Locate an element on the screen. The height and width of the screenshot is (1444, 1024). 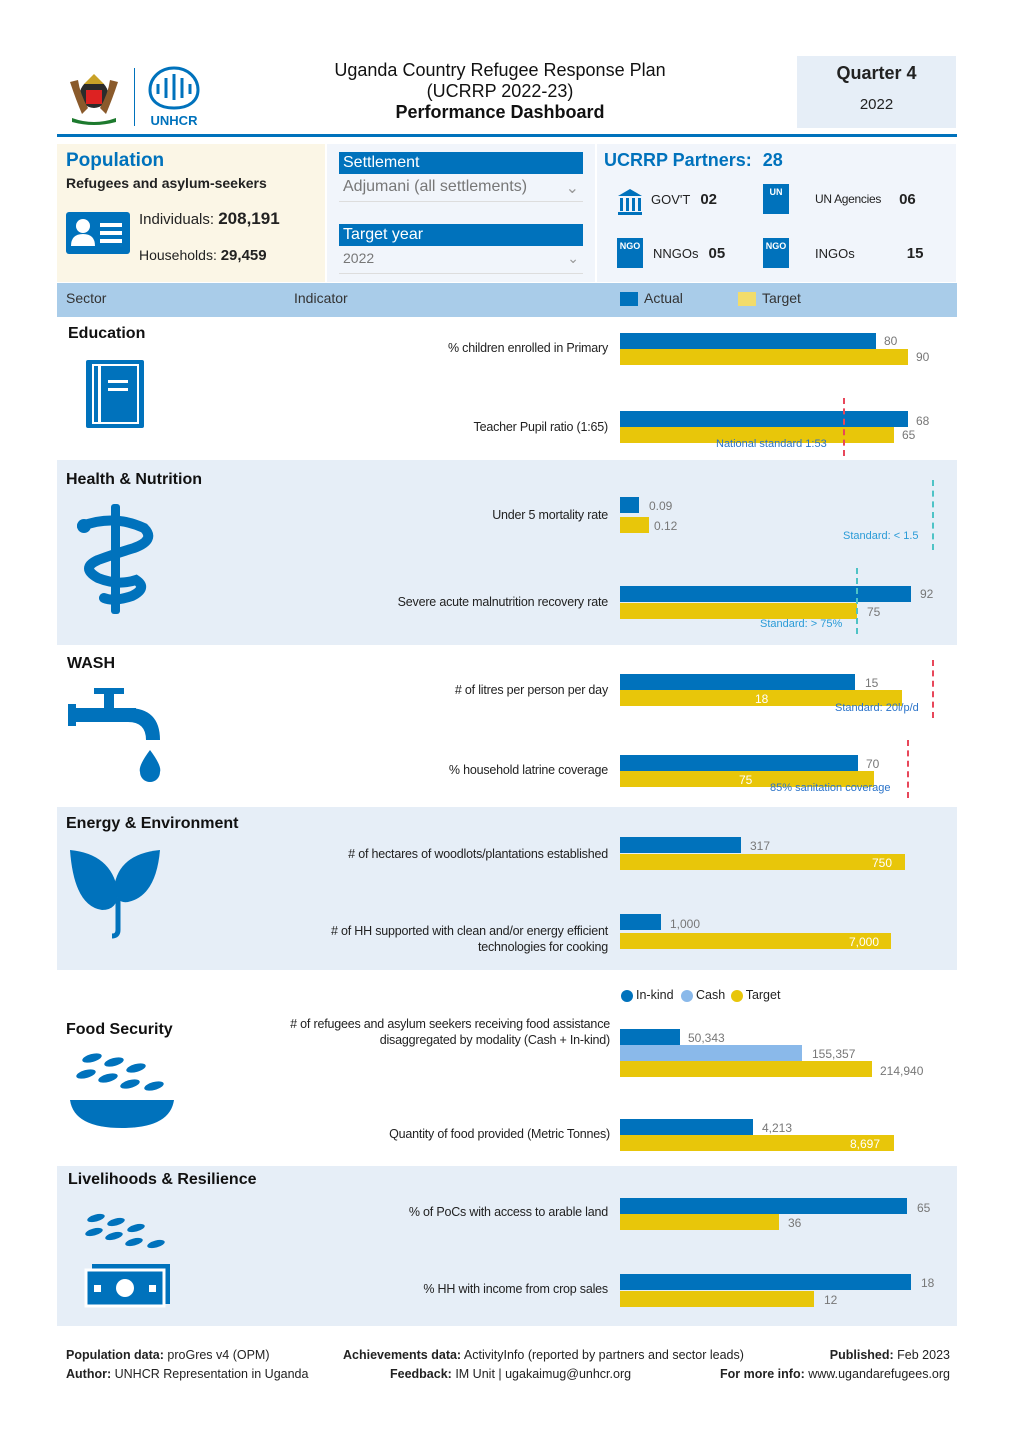
value-actual: 4,213 is located at coordinates (777, 1128).